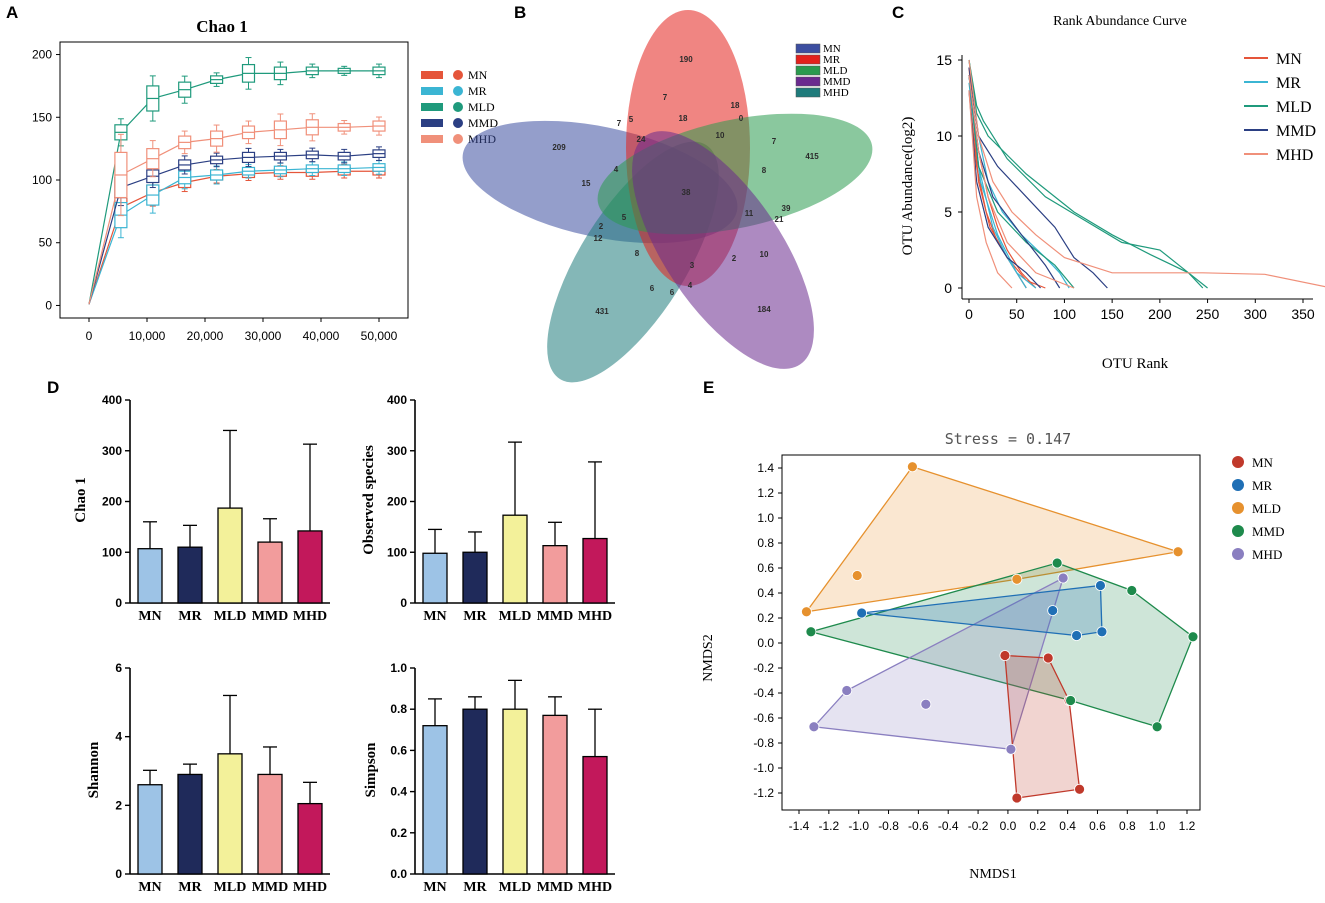  I want to click on y-tick-label: -0.6, so click(763, 718).